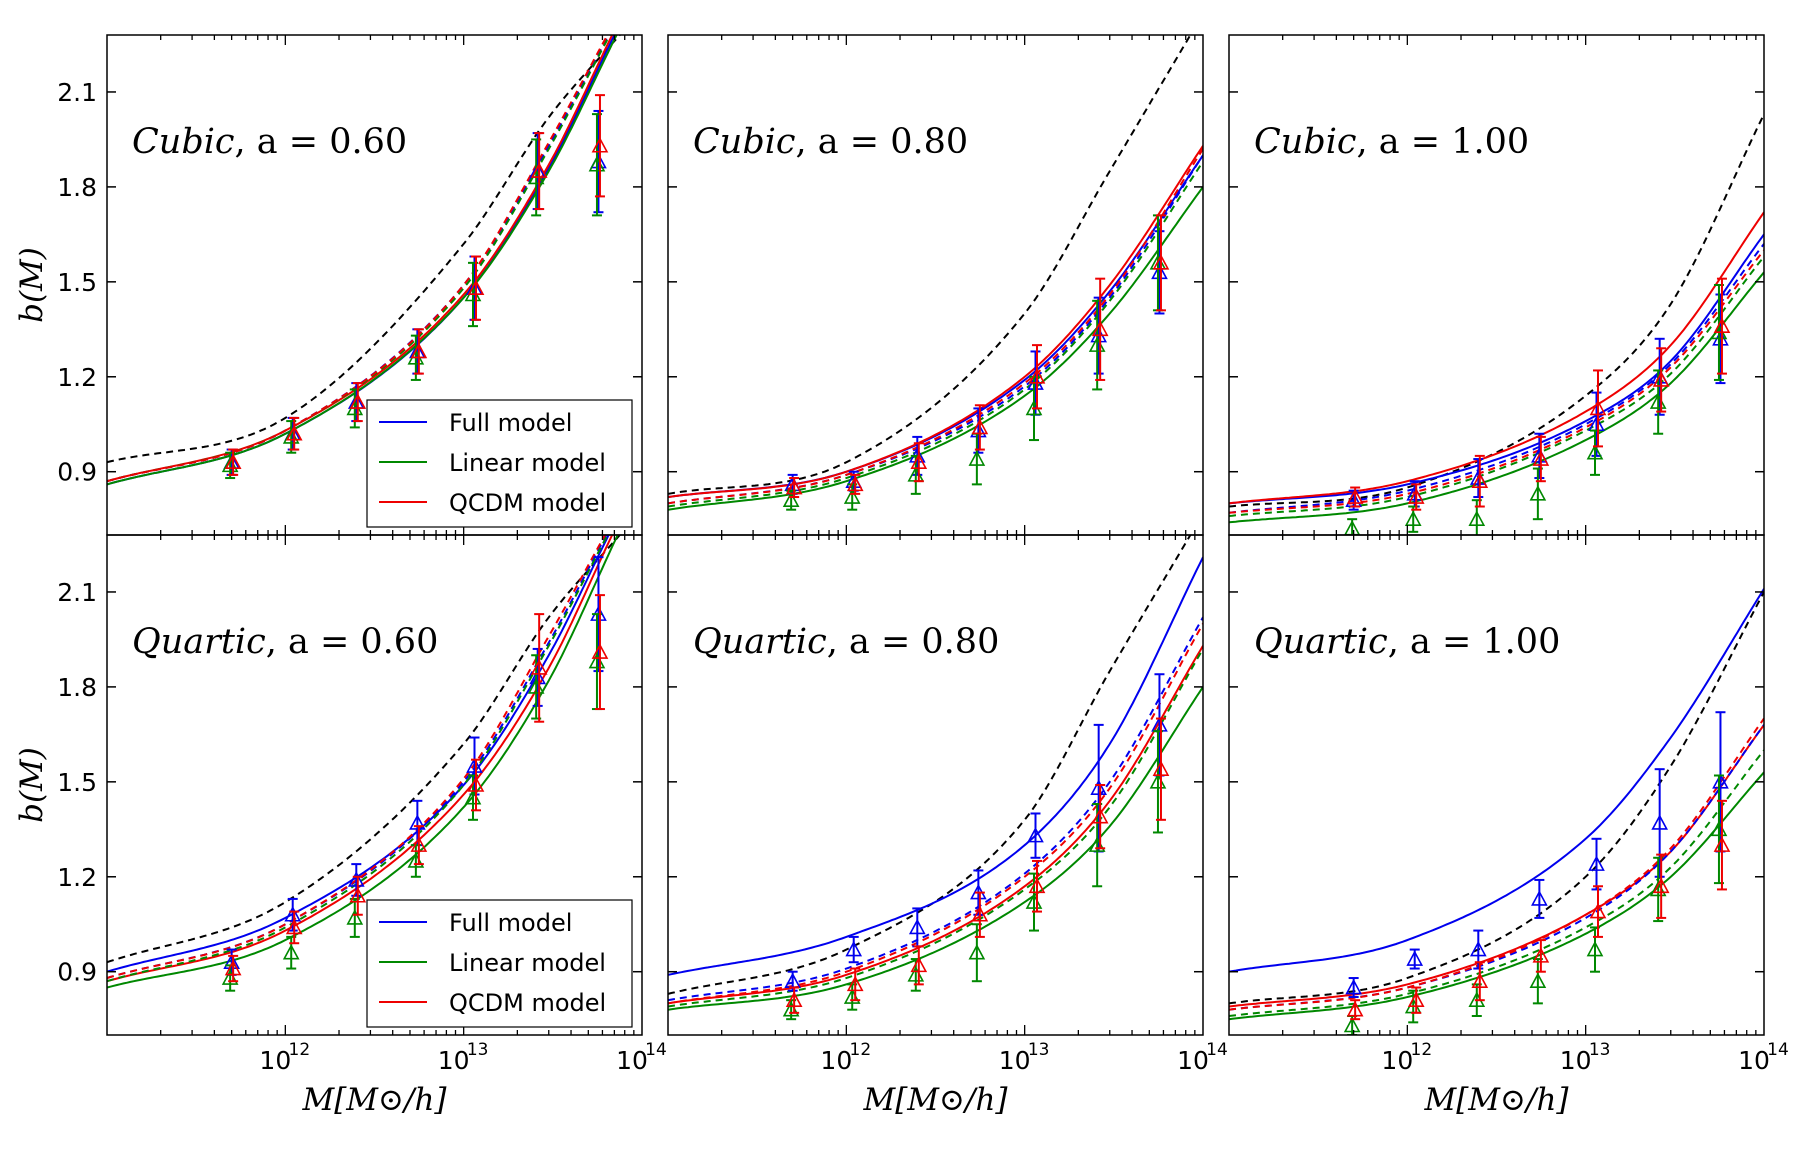 This screenshot has height=1150, width=1800. I want to click on legend-label: QCDM model, so click(527, 503).